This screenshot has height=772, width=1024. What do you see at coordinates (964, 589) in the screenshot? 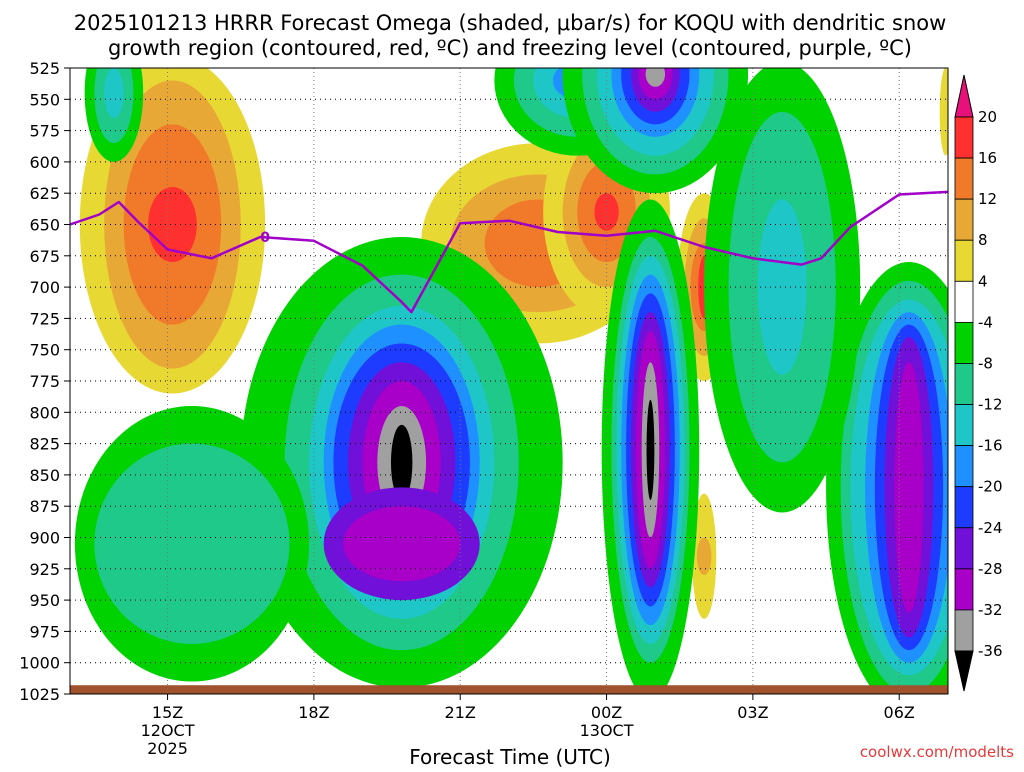
I see `colorbar-bin--32to-28` at bounding box center [964, 589].